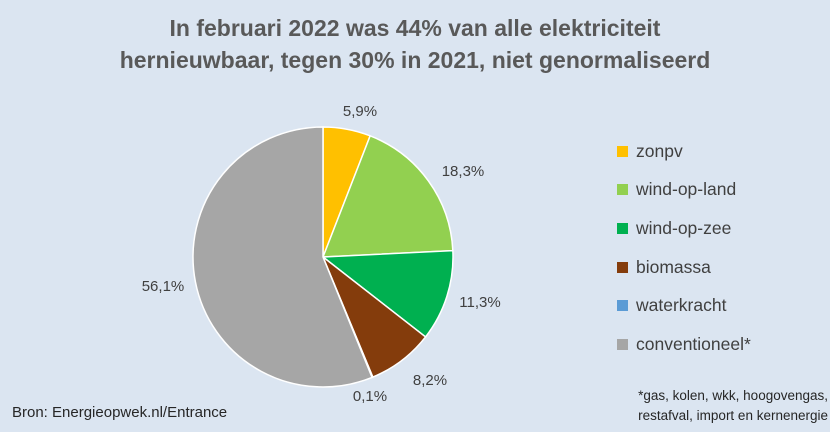  Describe the element at coordinates (673, 266) in the screenshot. I see `legend-label: biomassa` at that location.